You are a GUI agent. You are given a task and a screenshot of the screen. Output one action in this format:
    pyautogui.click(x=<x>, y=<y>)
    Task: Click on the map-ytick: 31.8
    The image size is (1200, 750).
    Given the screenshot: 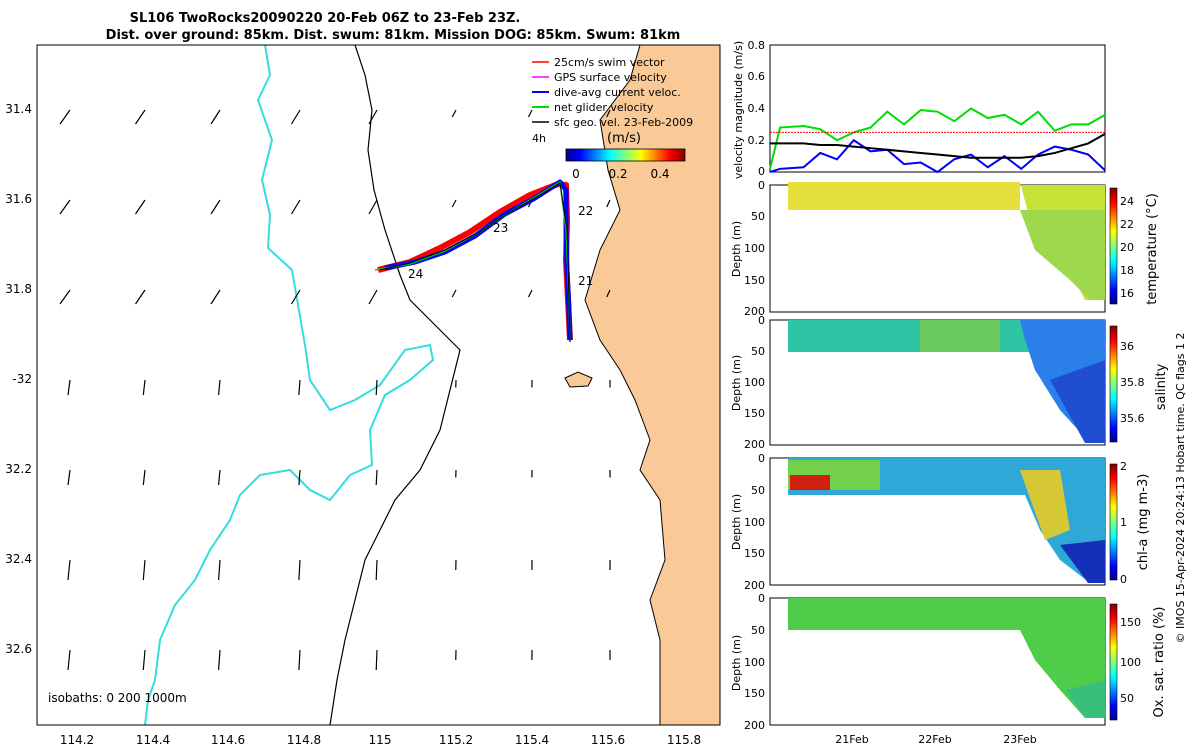 What is the action you would take?
    pyautogui.click(x=18, y=289)
    